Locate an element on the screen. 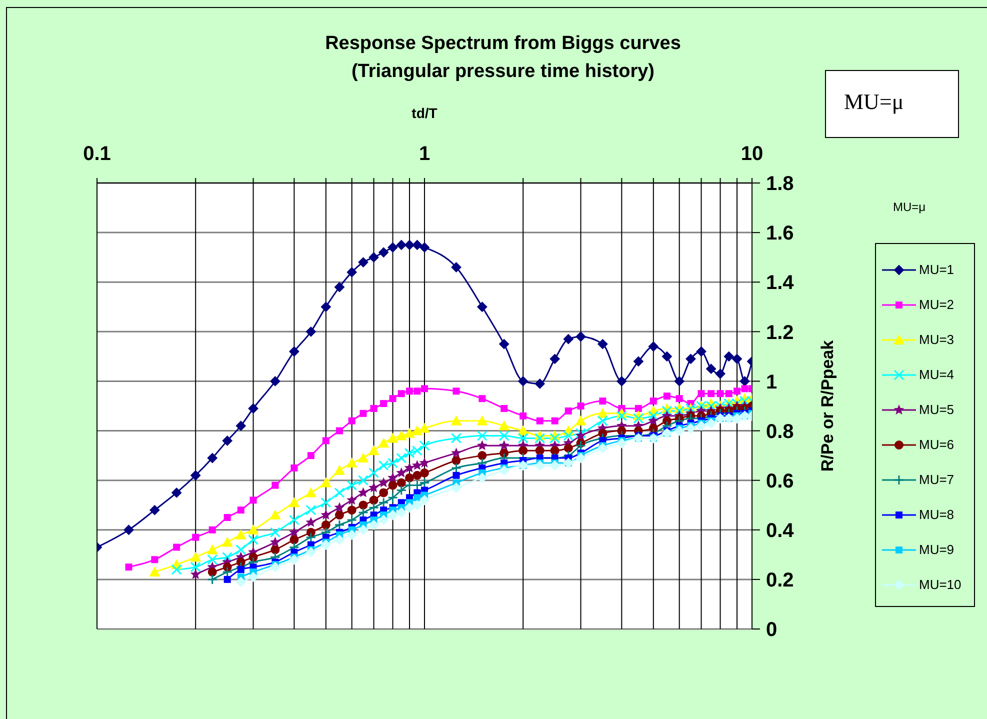  y-tick-label: 1 is located at coordinates (772, 382).